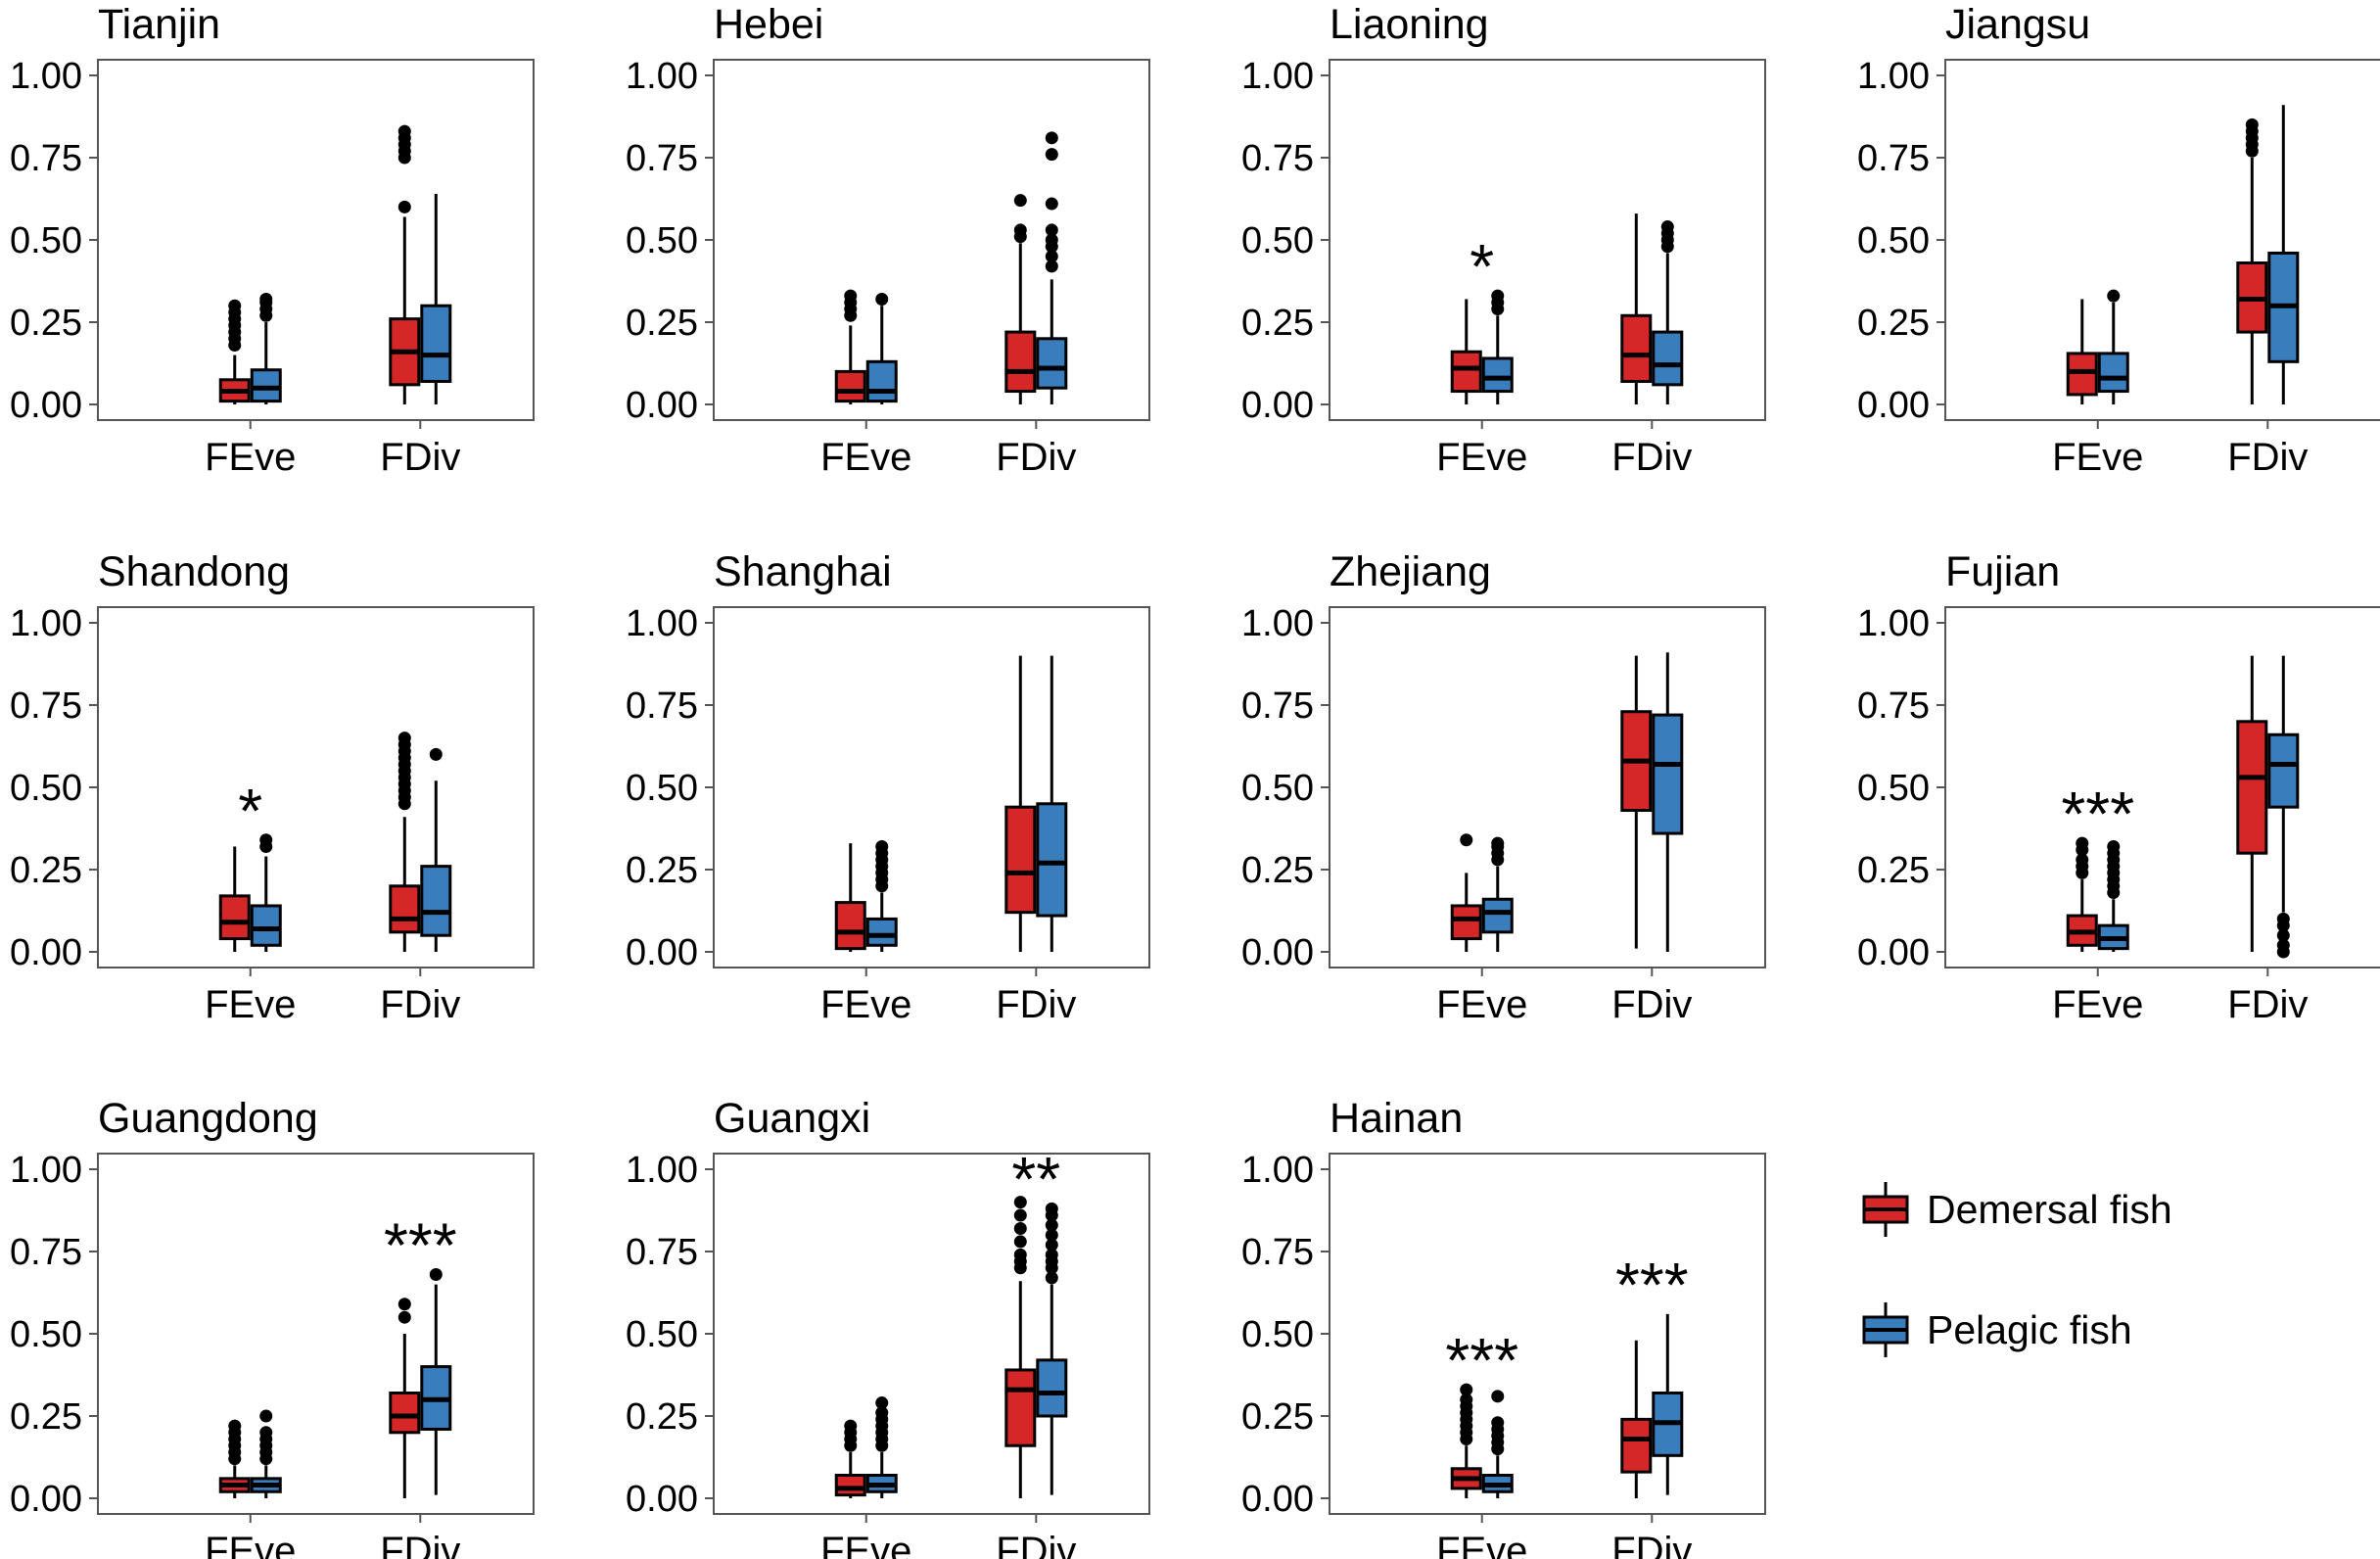 This screenshot has height=1559, width=2380. I want to click on panel-jiangsu: Jiangsu 0.00 0.25 0.50 0.75 1.00 FEve FDiv, so click(2118, 240).